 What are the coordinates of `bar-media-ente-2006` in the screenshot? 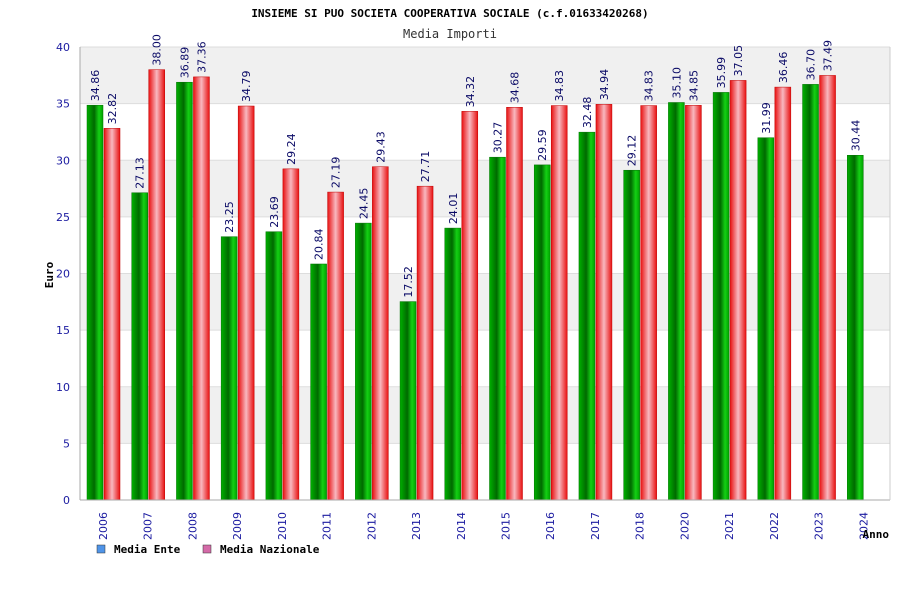 It's located at (95, 302).